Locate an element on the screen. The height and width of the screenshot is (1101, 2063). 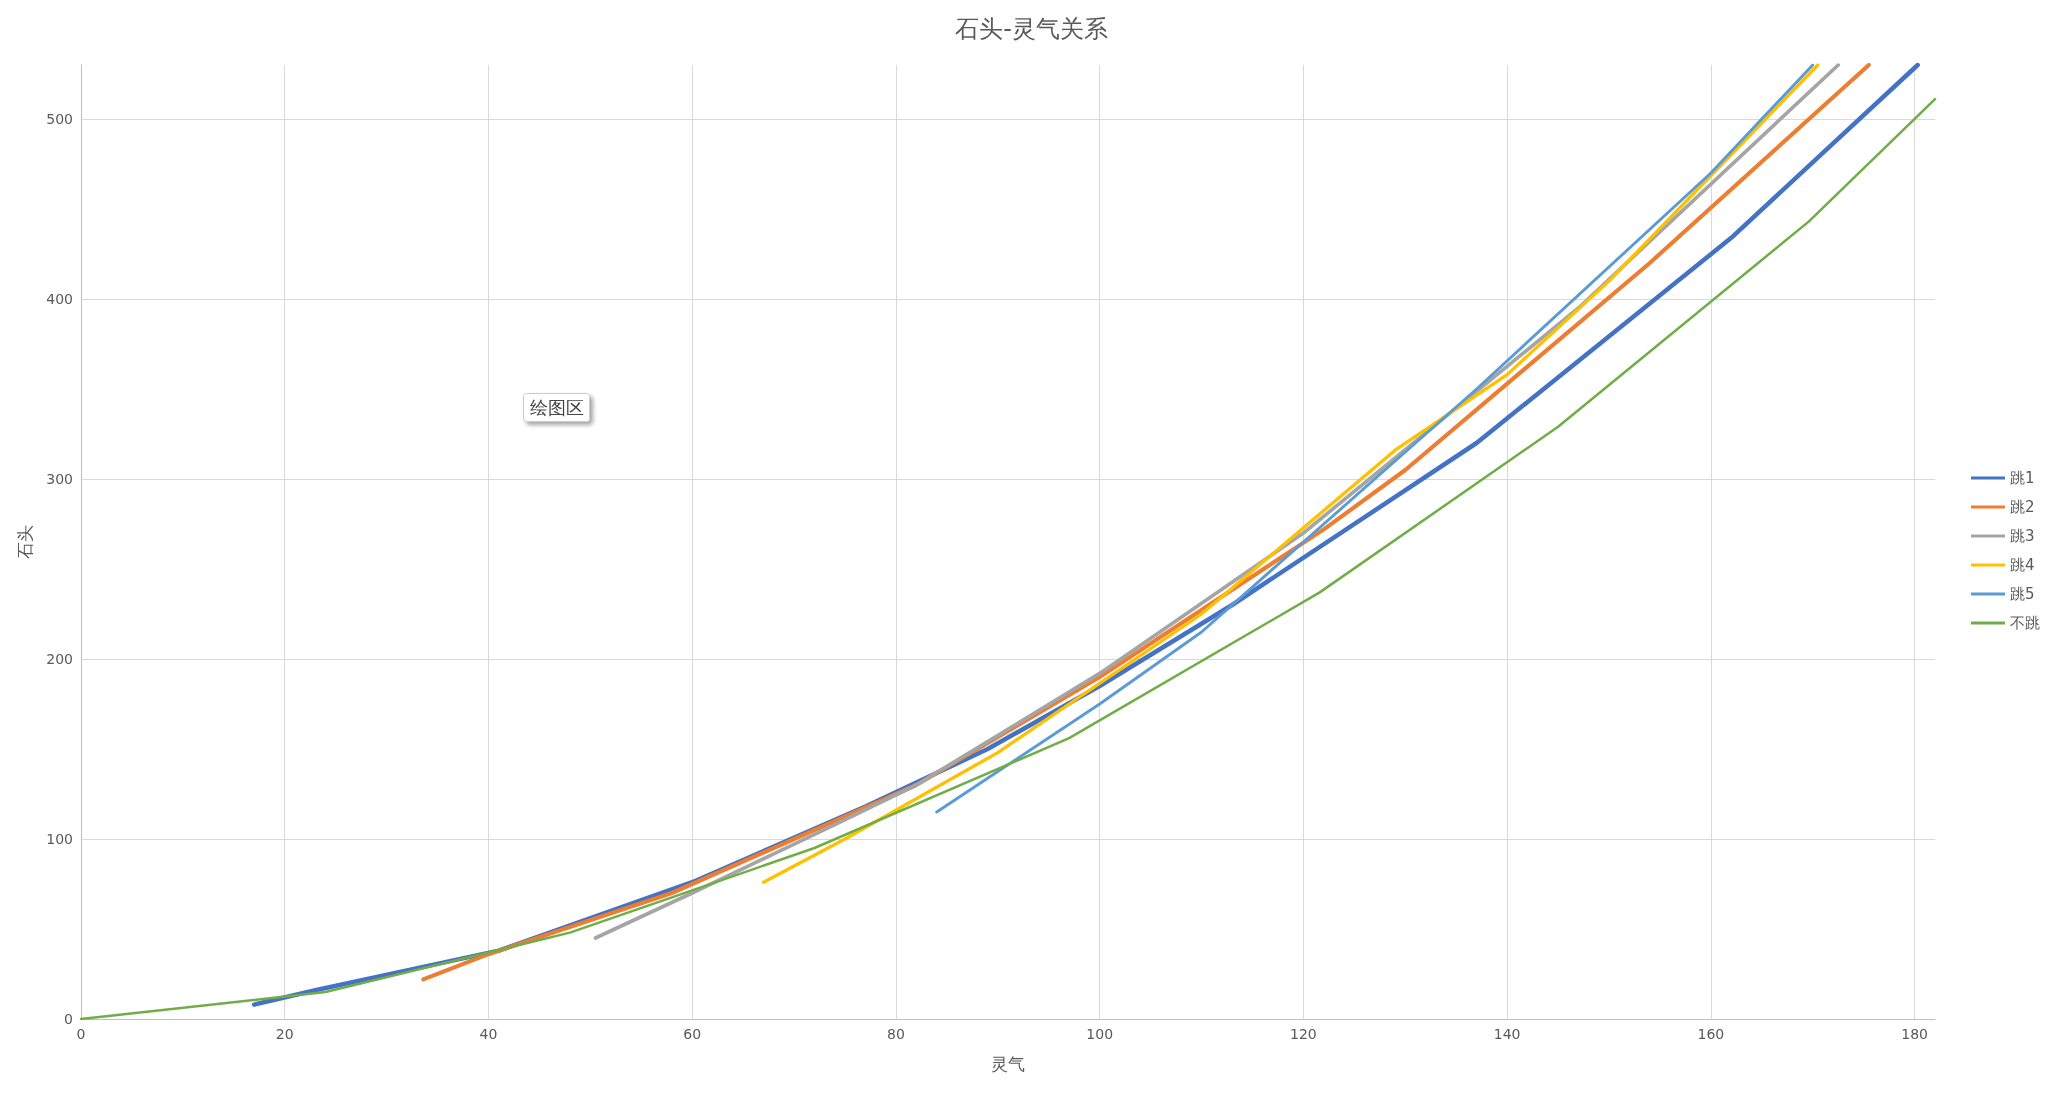
x-tick-label: 100 is located at coordinates (1100, 1034).